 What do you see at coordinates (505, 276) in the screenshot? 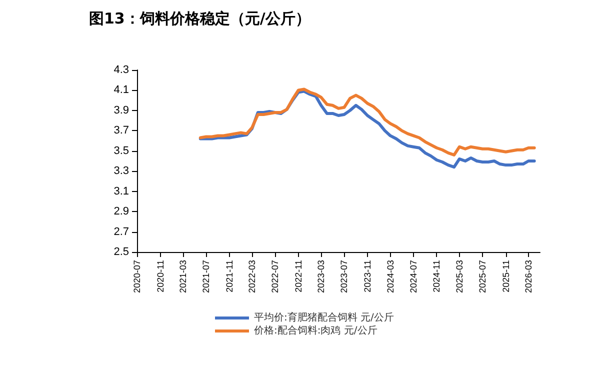
I see `x-tick-label: 2025-11` at bounding box center [505, 276].